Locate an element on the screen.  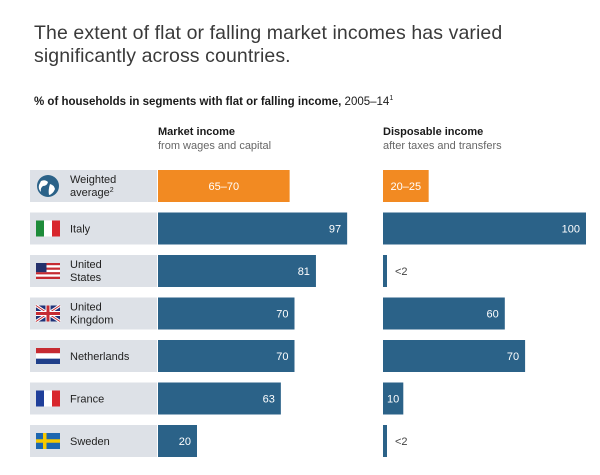
france-flag-icon is located at coordinates (48, 398).